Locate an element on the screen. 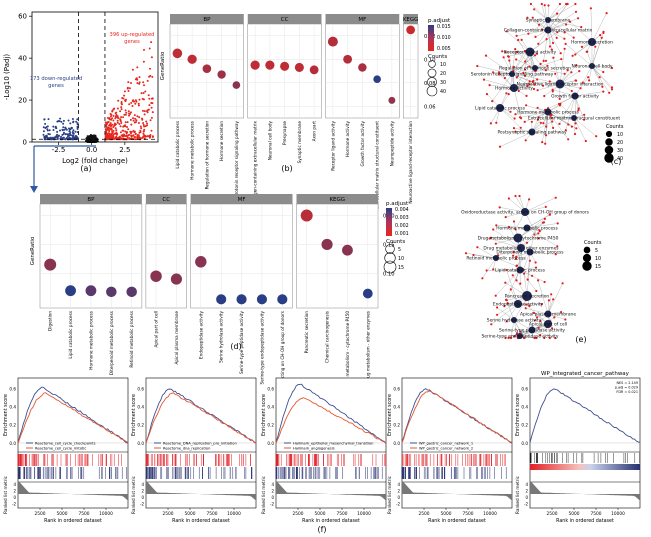 The image size is (651, 537). annotation-up: genes is located at coordinates (132, 42).